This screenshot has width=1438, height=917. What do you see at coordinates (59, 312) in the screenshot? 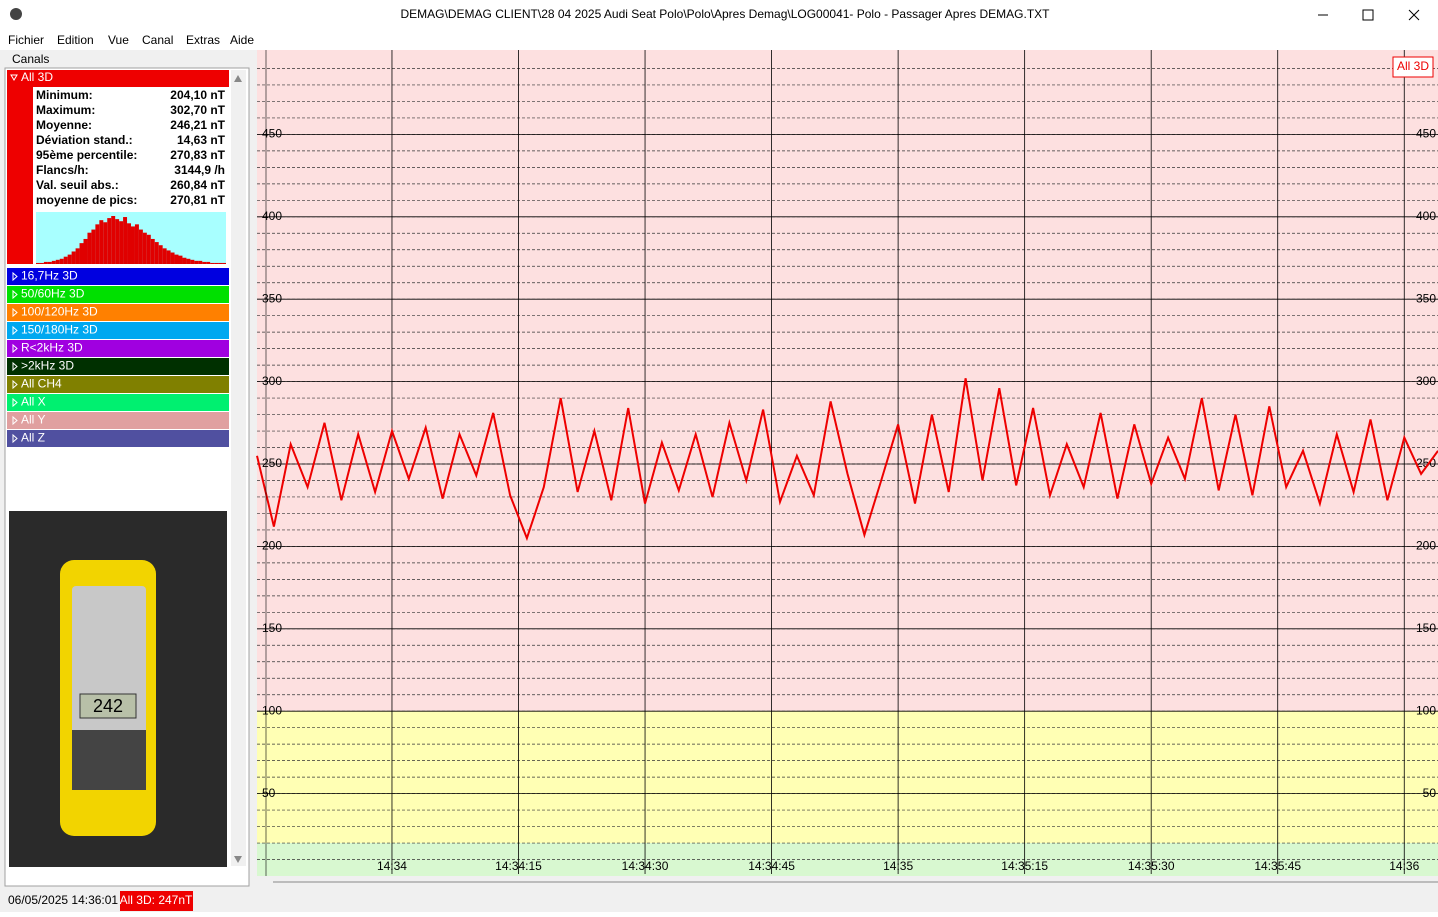
I see `channel-name: 100/120Hz 3D` at bounding box center [59, 312].